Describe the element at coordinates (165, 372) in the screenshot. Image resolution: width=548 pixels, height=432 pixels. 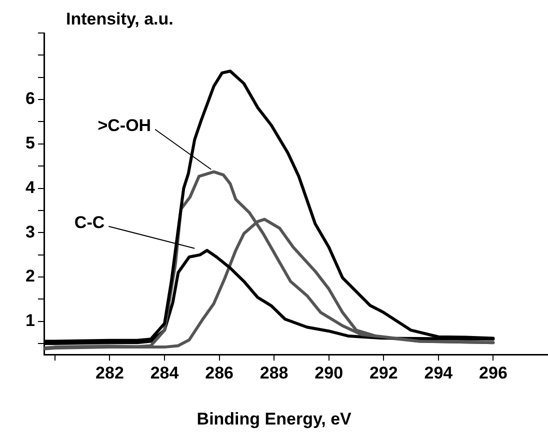
I see `x-tick-label: 284` at that location.